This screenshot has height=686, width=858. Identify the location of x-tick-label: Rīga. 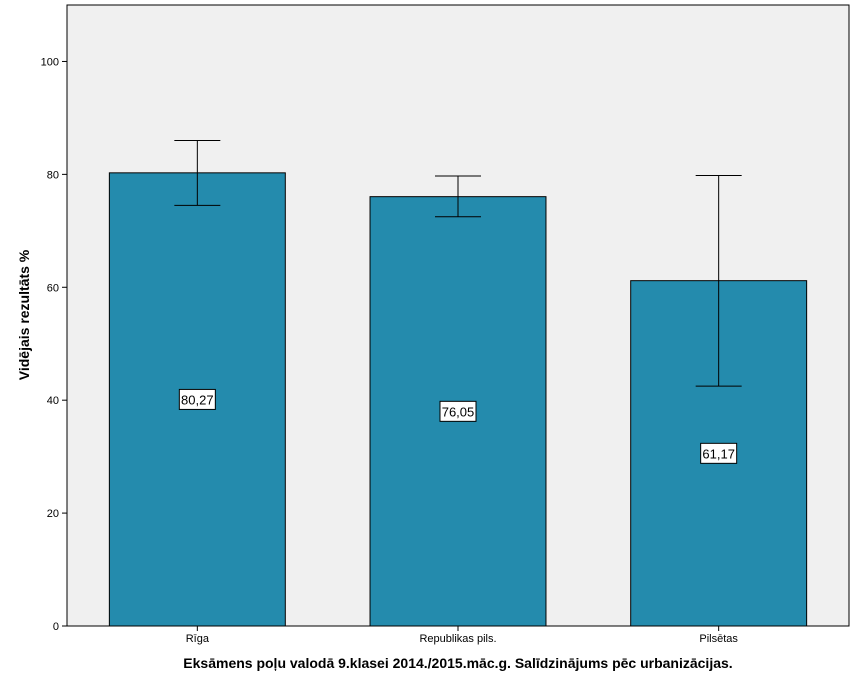
(198, 639).